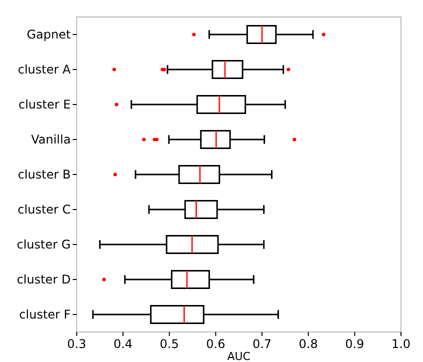  What do you see at coordinates (45, 69) in the screenshot?
I see `y-tick-label: cluster A` at bounding box center [45, 69].